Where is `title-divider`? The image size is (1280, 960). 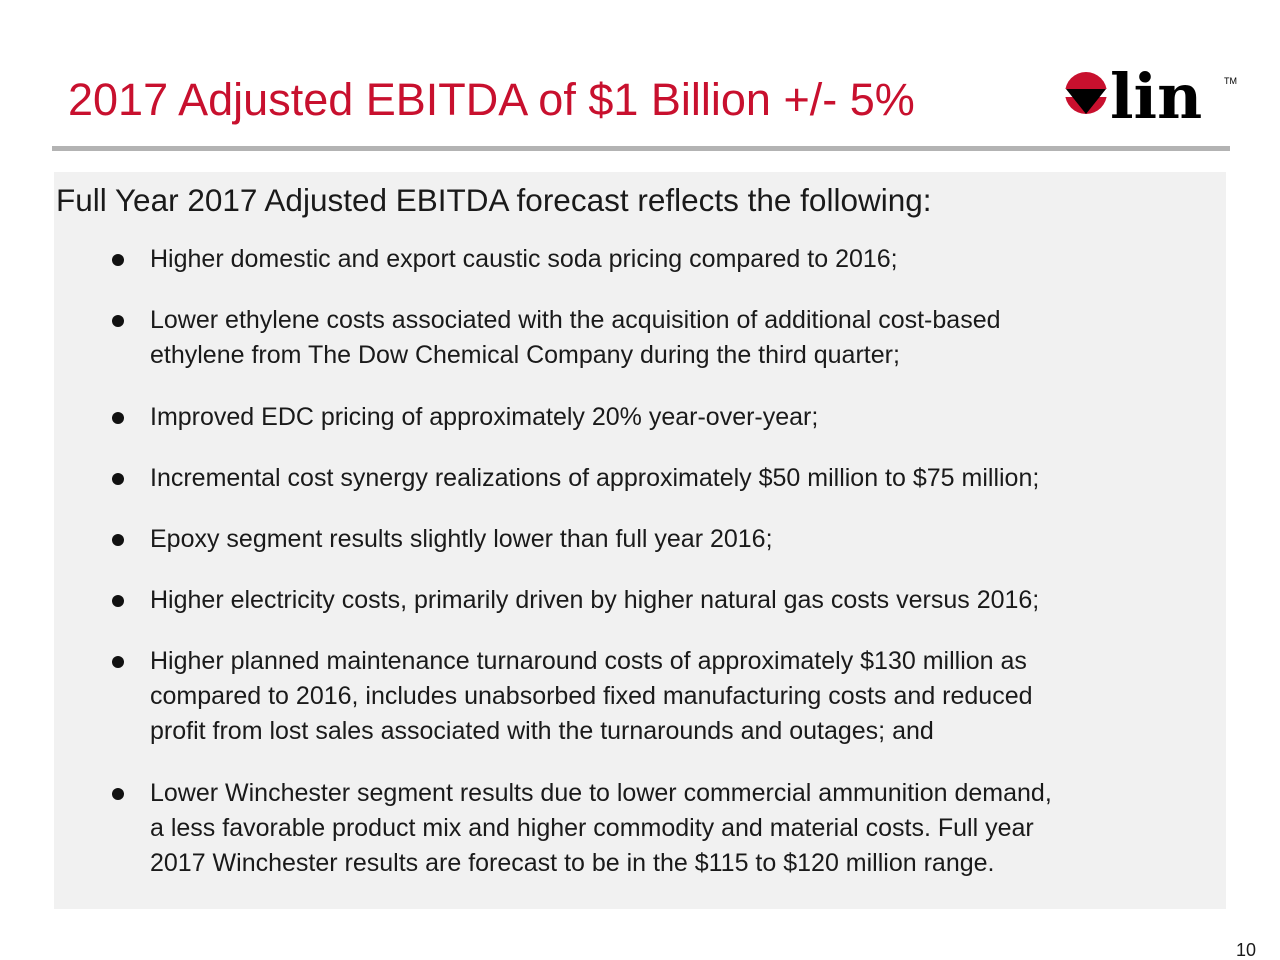 title-divider is located at coordinates (641, 148).